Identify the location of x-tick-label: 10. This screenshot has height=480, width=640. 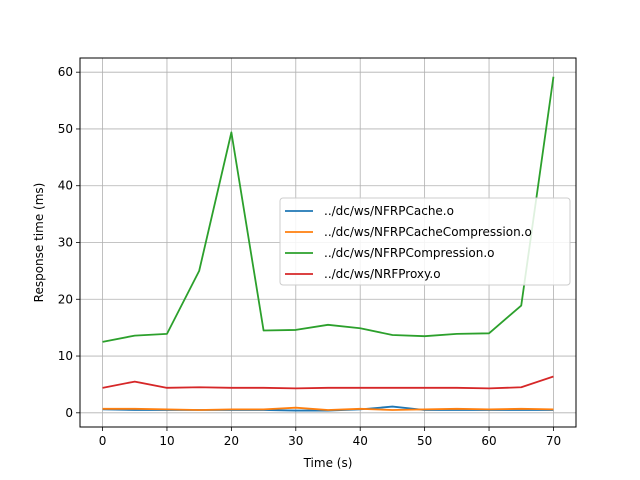
(166, 441).